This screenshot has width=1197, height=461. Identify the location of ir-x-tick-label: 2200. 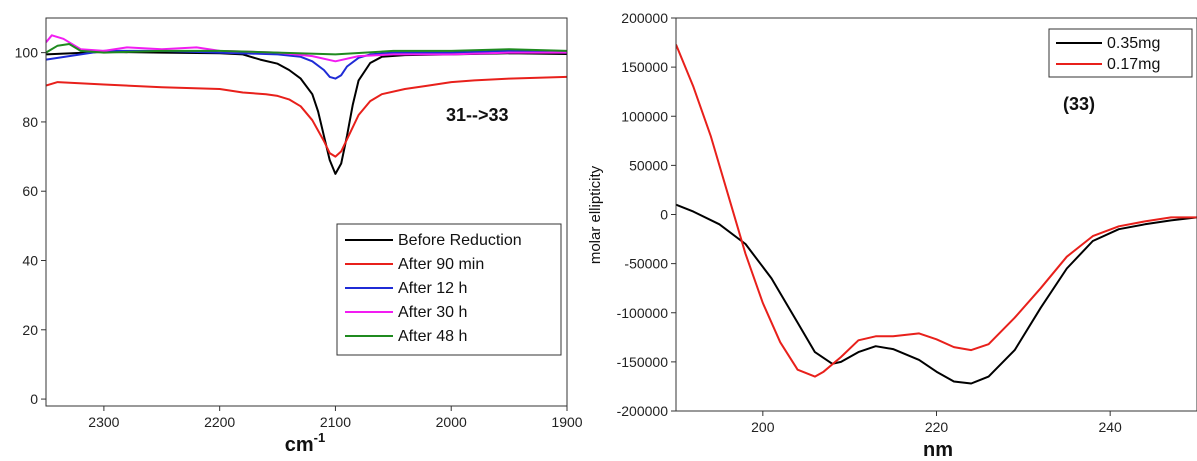
(219, 422).